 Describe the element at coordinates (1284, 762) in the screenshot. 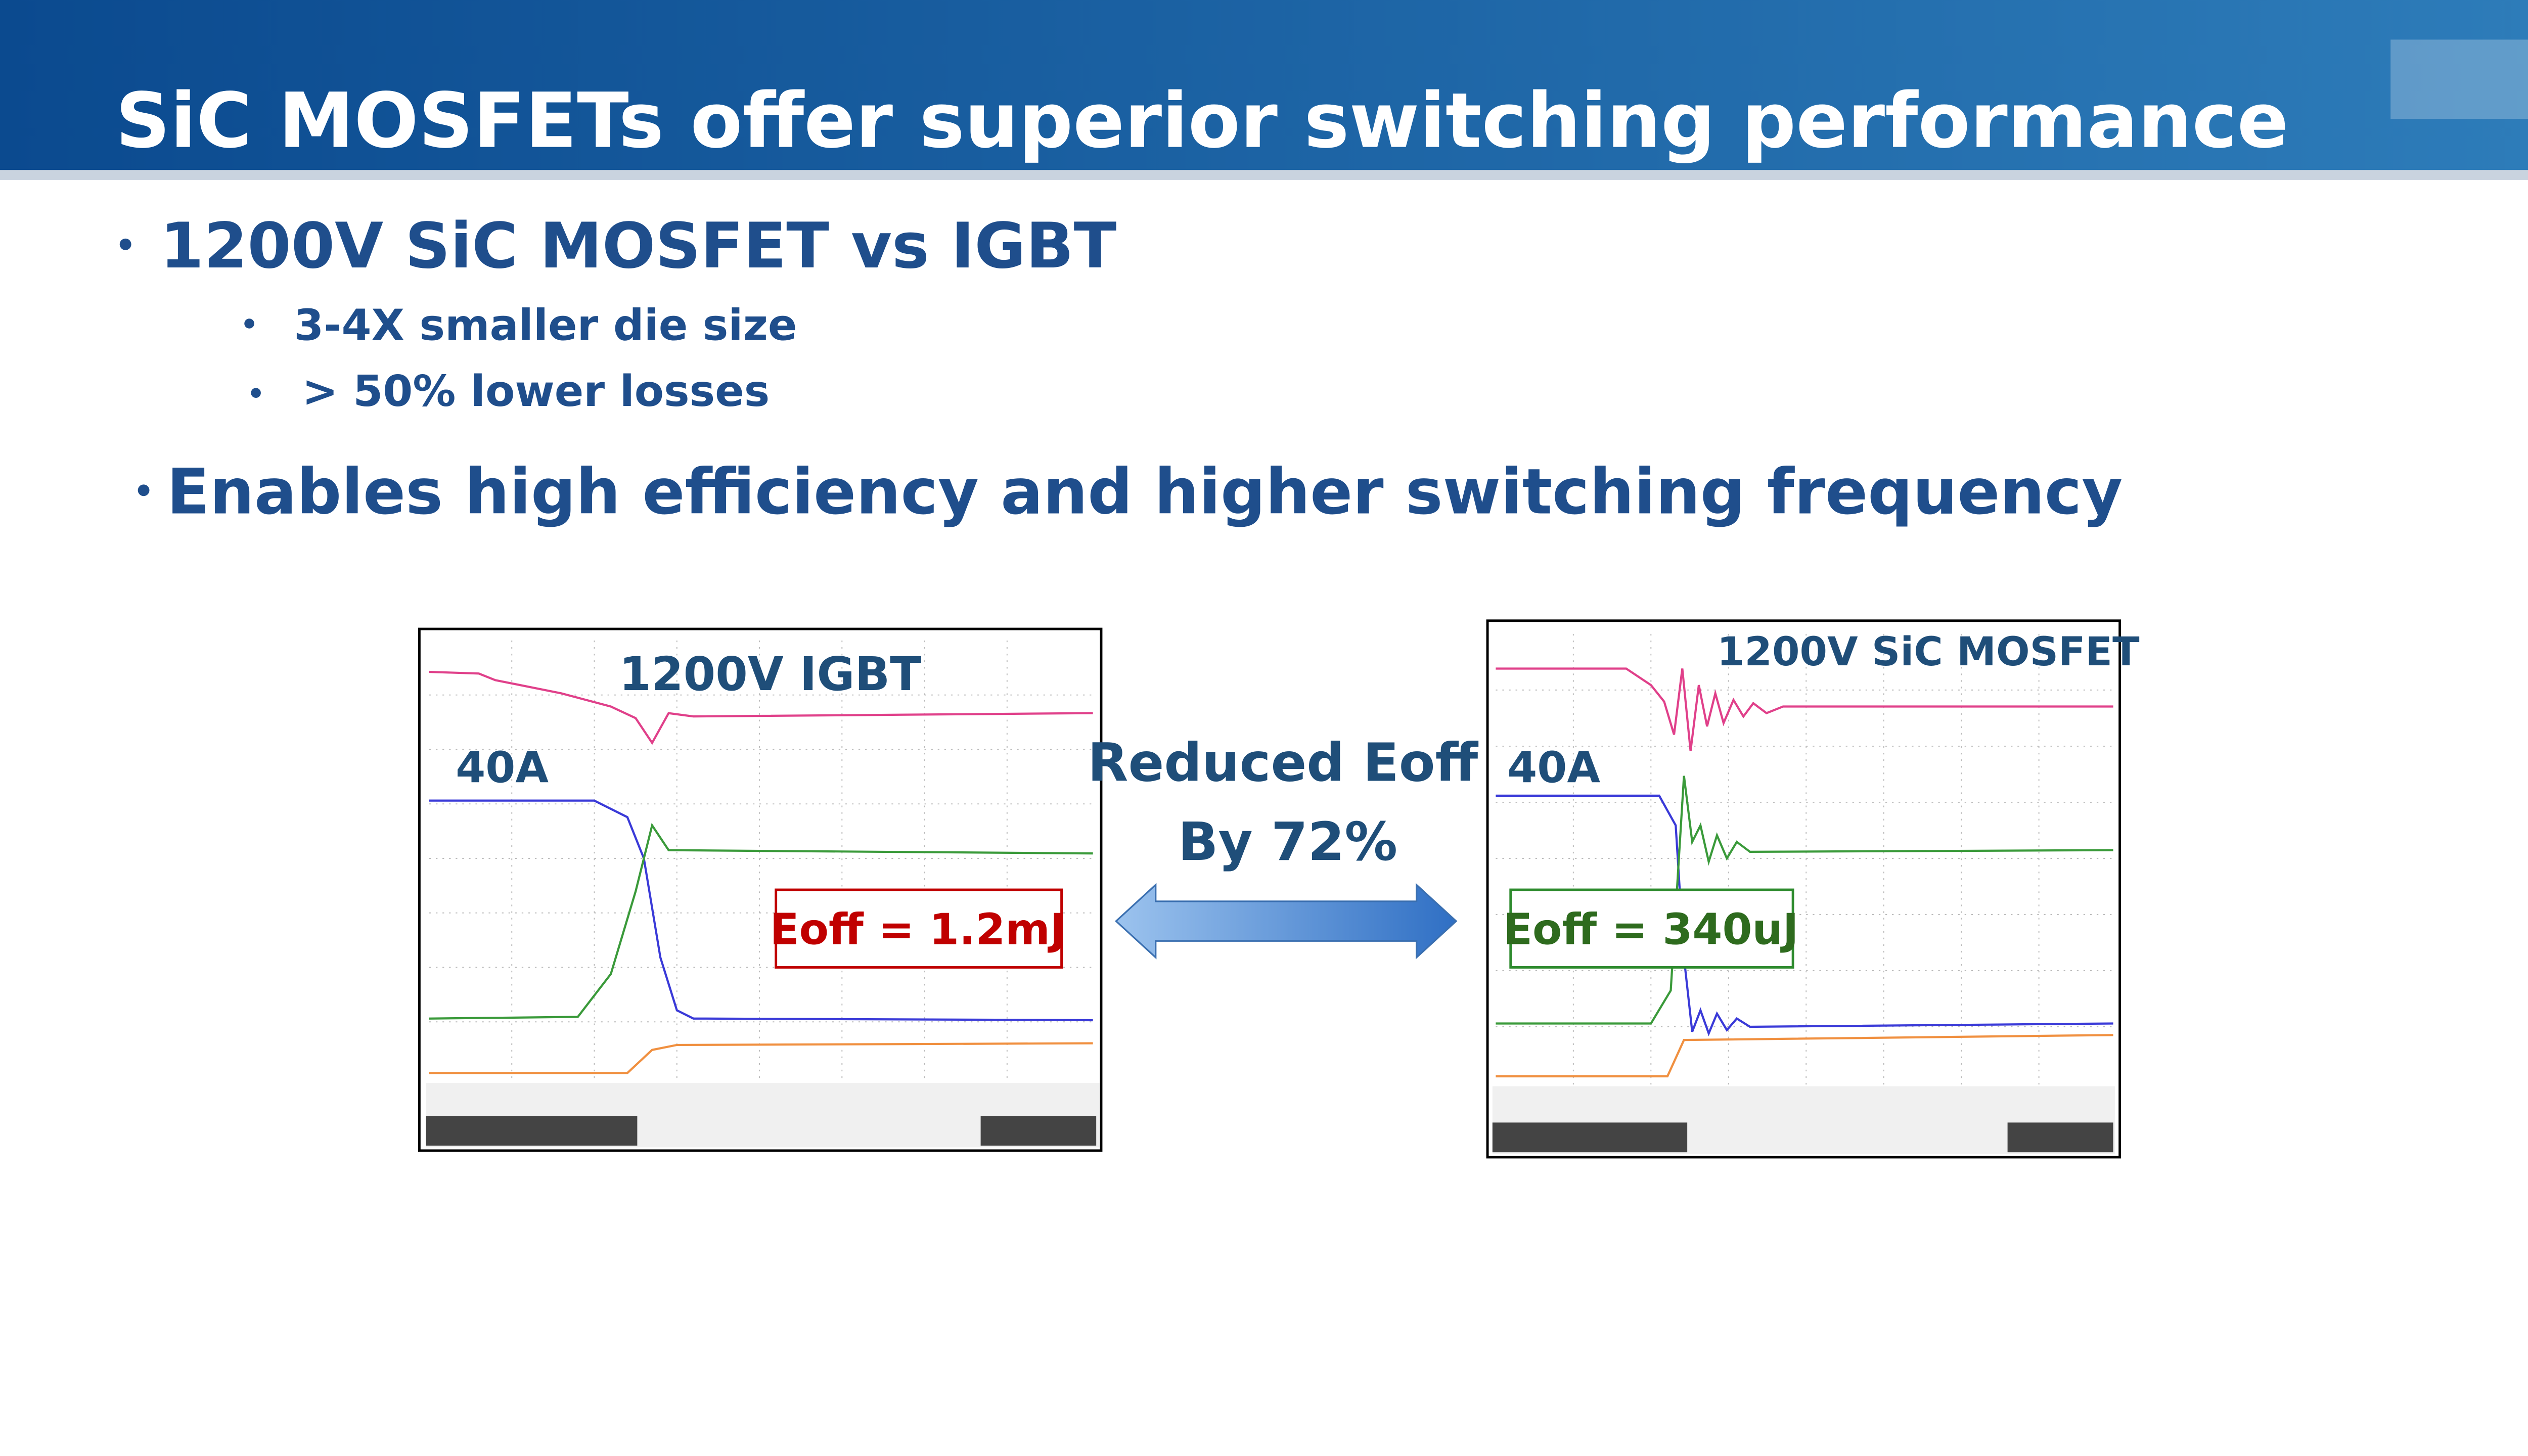

I see `center-text: Reduced Eoff` at that location.